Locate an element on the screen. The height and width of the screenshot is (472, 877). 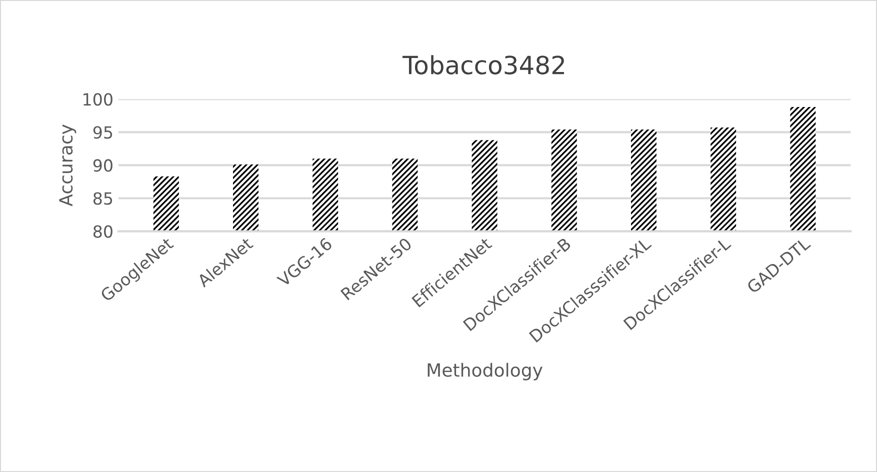
y-tick-label: 95 is located at coordinates (102, 132).